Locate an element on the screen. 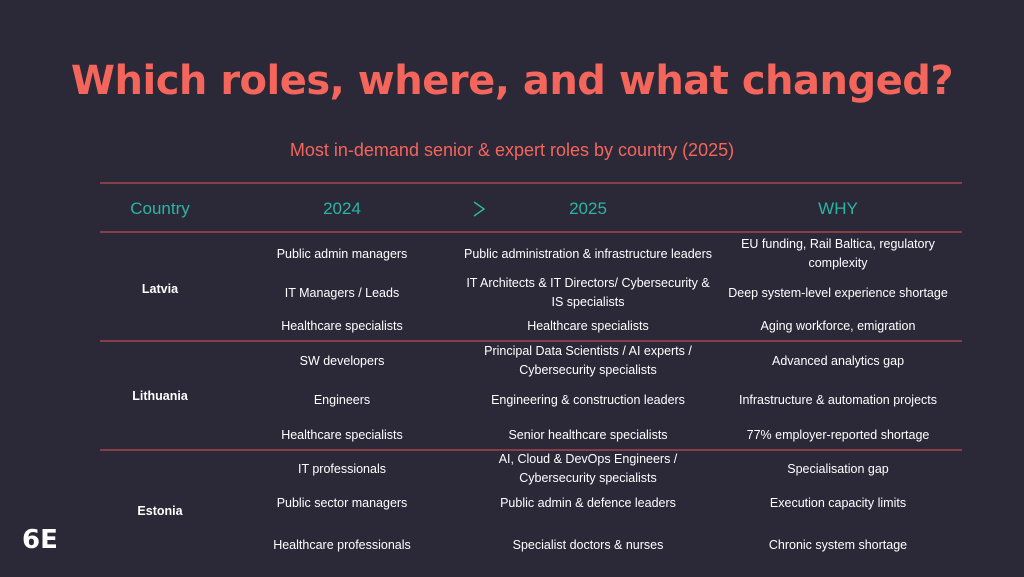 This screenshot has height=577, width=1024. table-cell: IT professionals is located at coordinates (341, 468).